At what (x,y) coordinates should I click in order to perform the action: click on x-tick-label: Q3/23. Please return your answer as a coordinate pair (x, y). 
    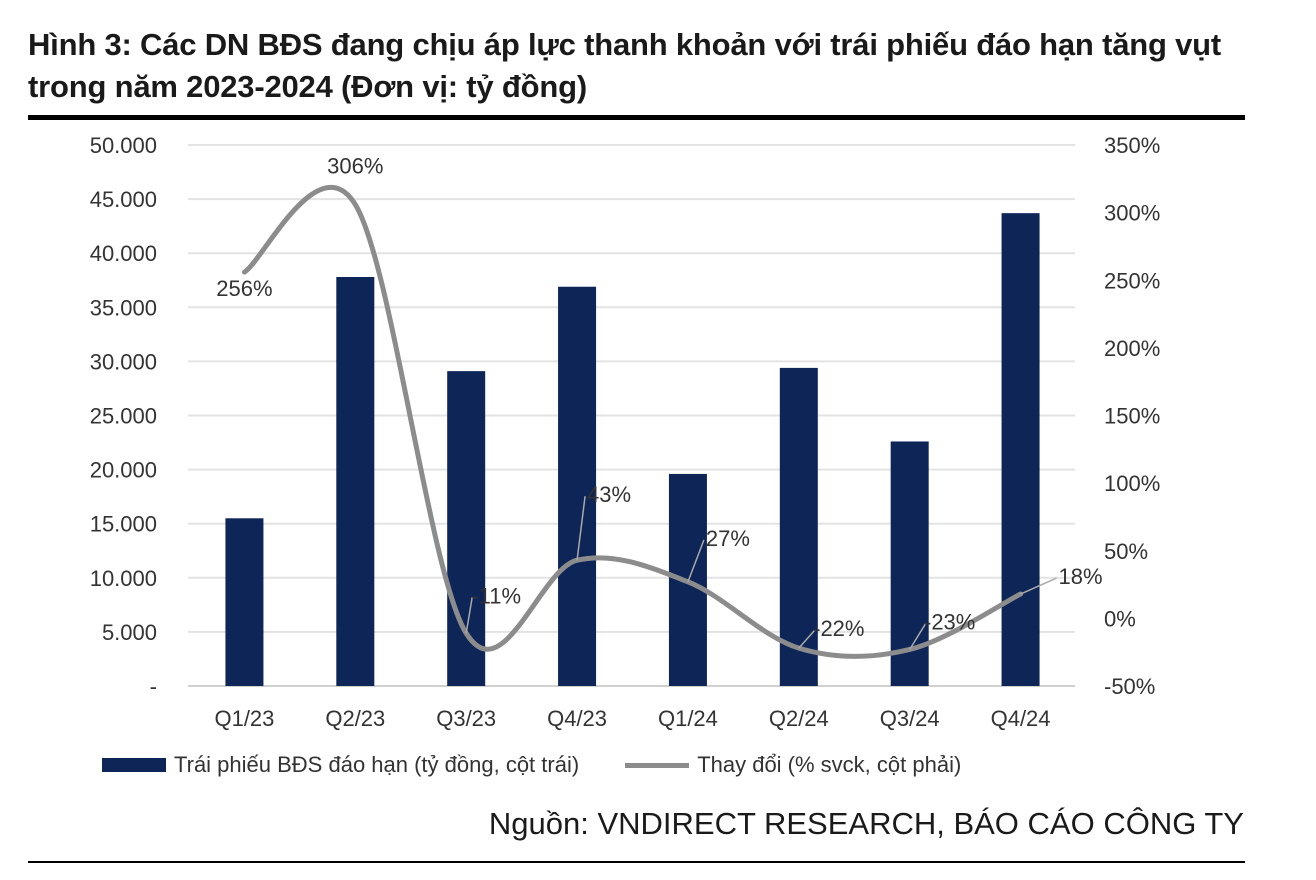
    Looking at the image, I should click on (466, 718).